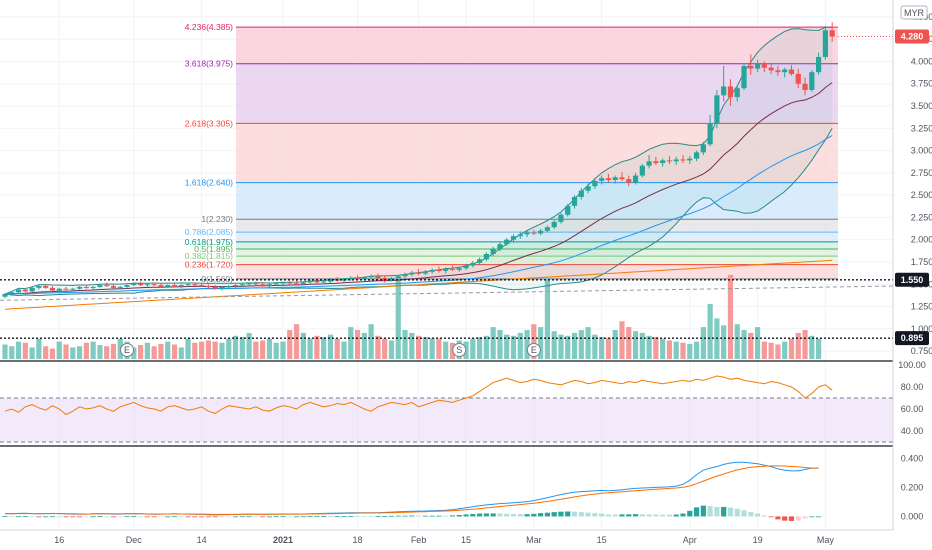  I want to click on time-tick-label: 14, so click(202, 540).